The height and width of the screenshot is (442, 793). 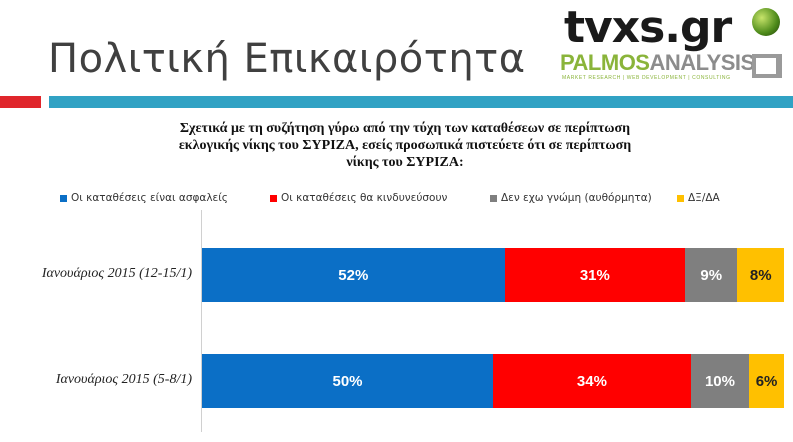 I want to click on data-label: 50%, so click(x=347, y=381).